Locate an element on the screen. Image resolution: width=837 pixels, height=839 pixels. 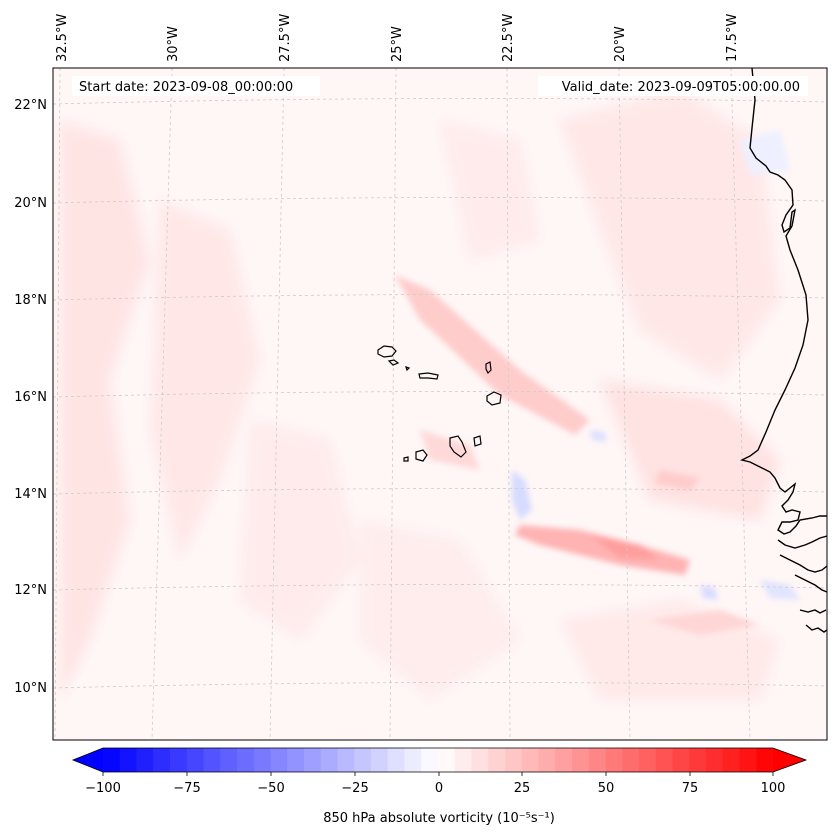
lon-label: 17.5°W is located at coordinates (732, 38).